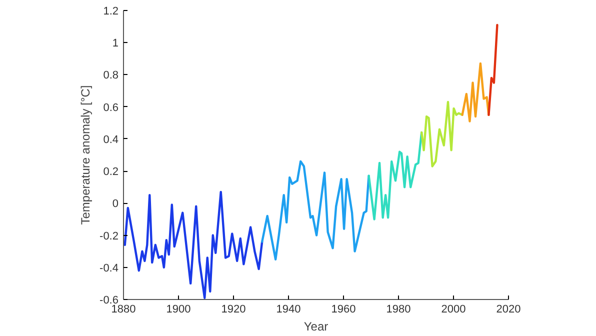  What do you see at coordinates (109, 236) in the screenshot?
I see `y-tick-label: -0.2` at bounding box center [109, 236].